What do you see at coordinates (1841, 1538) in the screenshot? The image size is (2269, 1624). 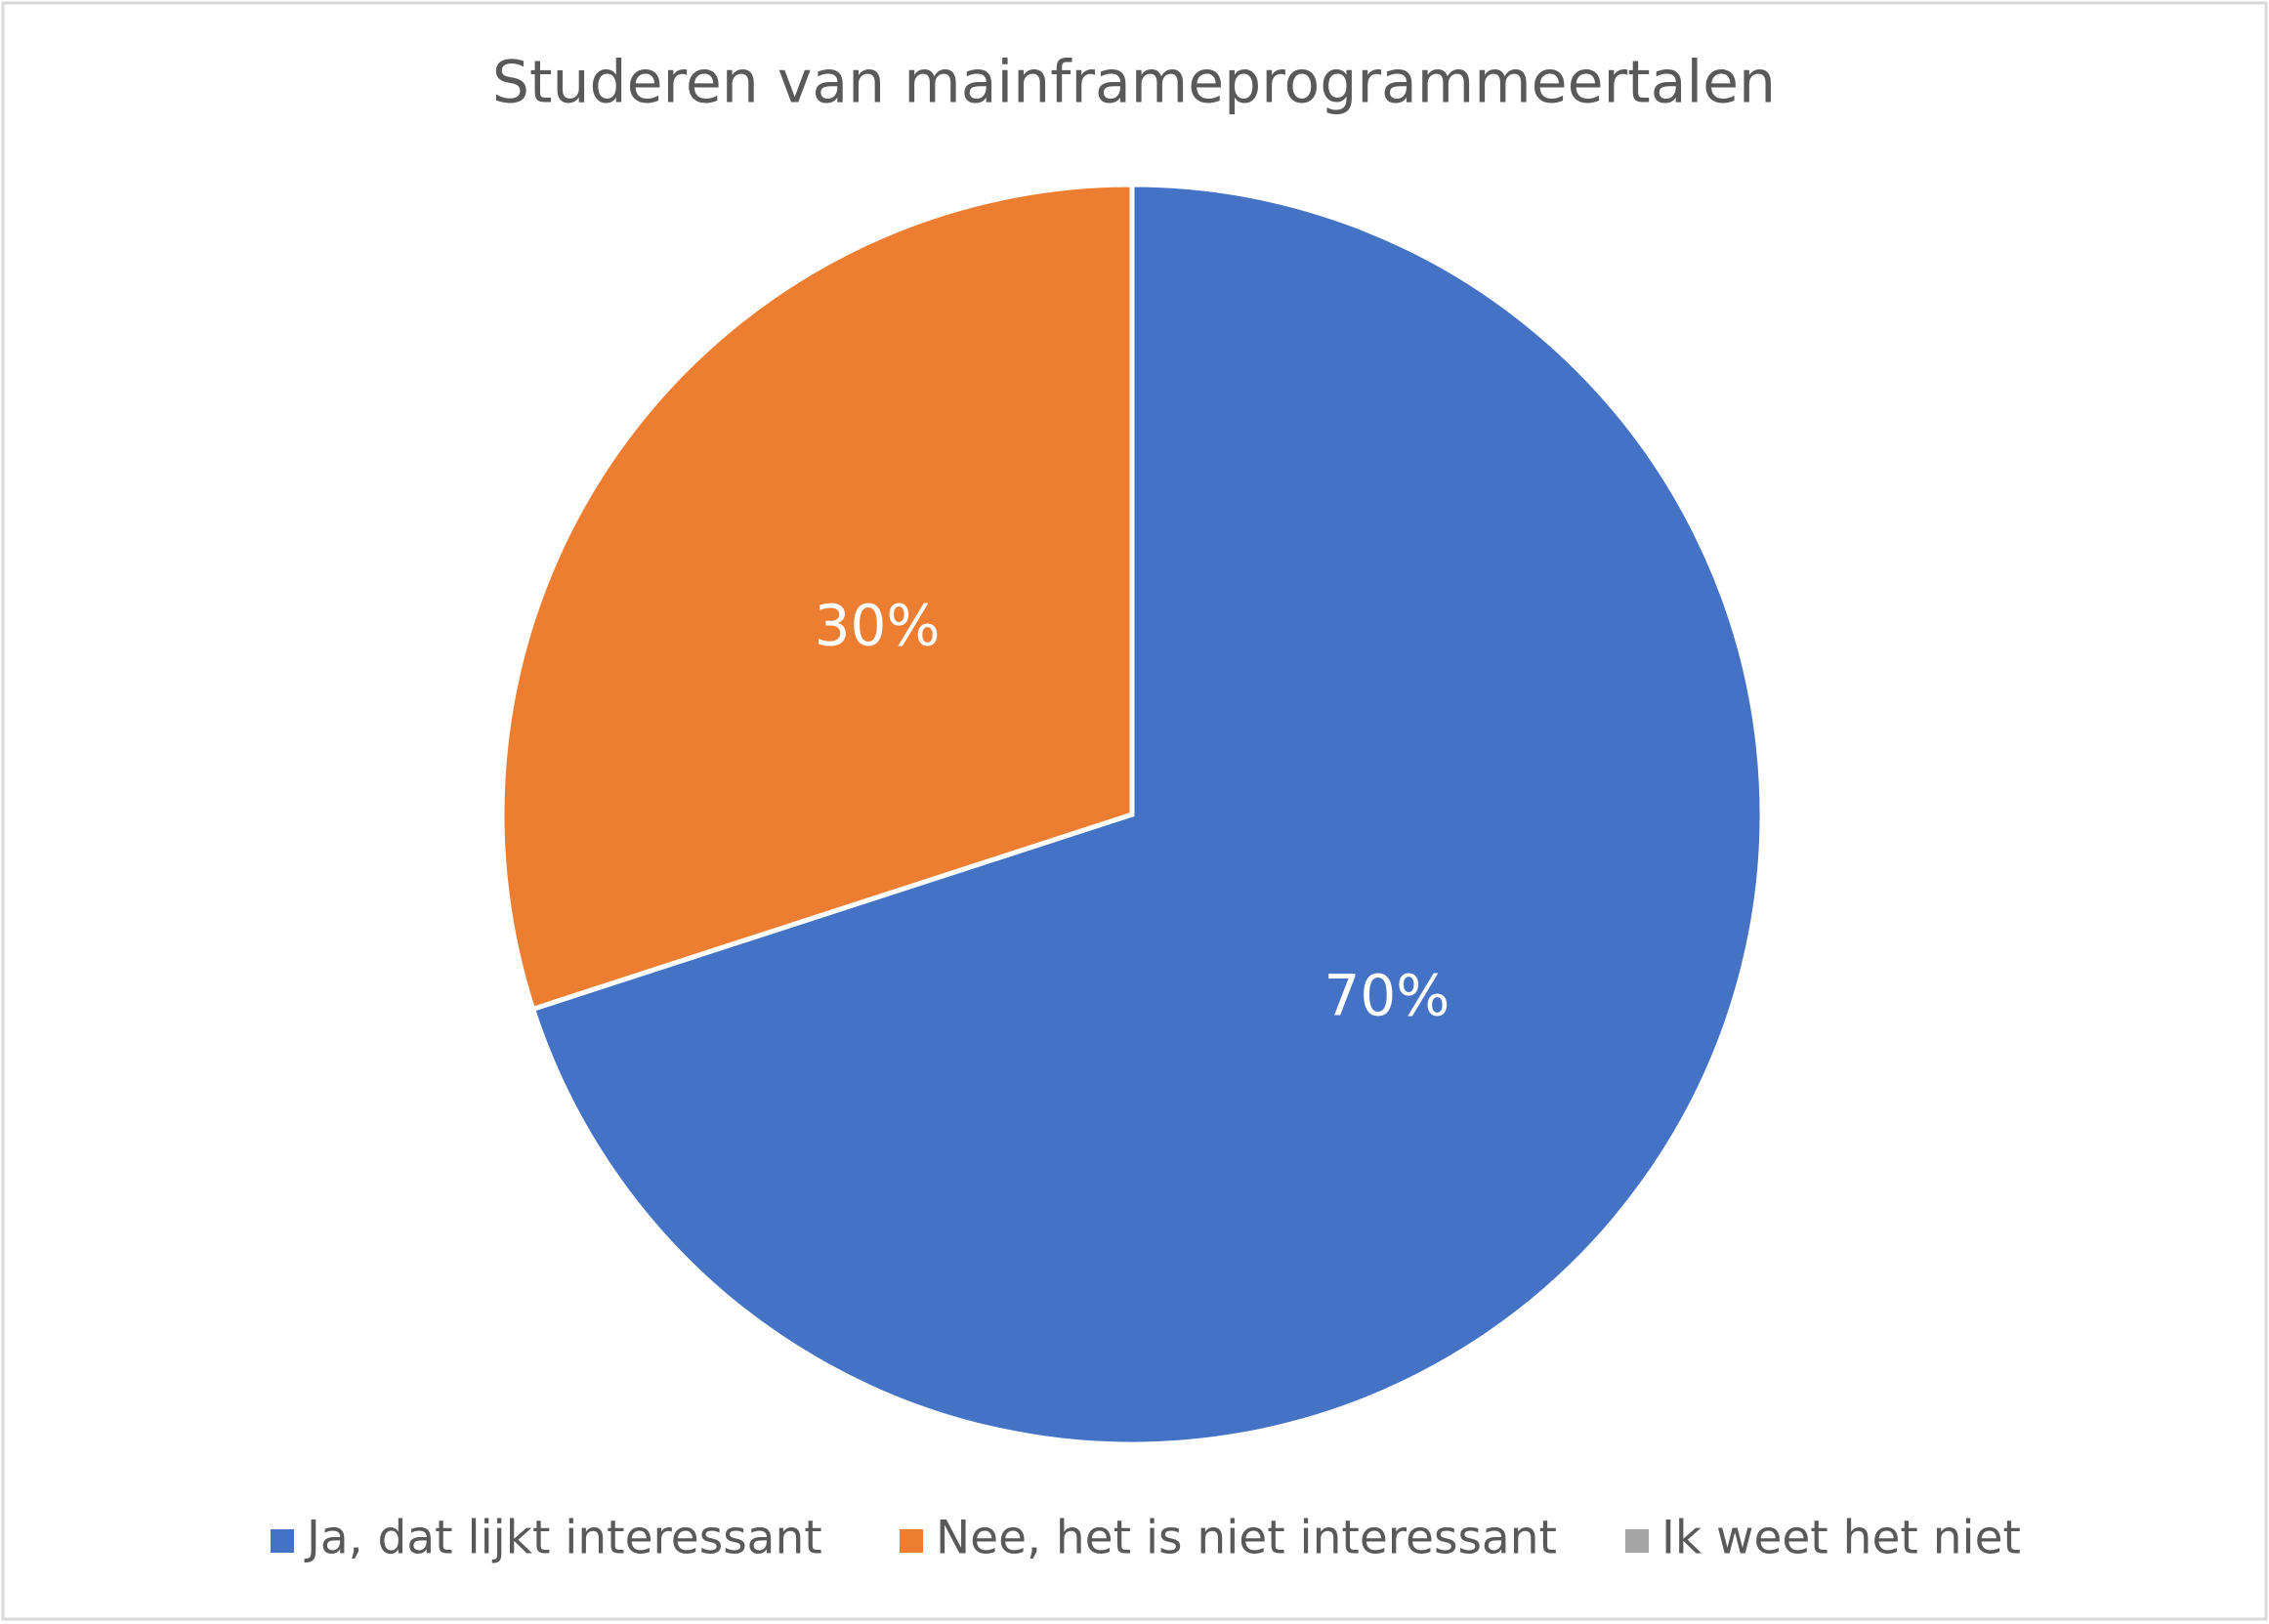 I see `legend-label: Ik weet het niet` at bounding box center [1841, 1538].